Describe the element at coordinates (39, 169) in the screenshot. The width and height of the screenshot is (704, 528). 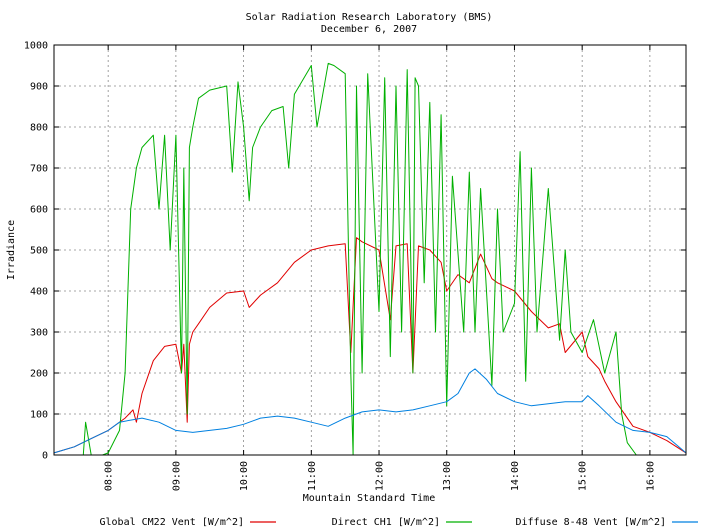
I see `y-tick-label: 700` at that location.